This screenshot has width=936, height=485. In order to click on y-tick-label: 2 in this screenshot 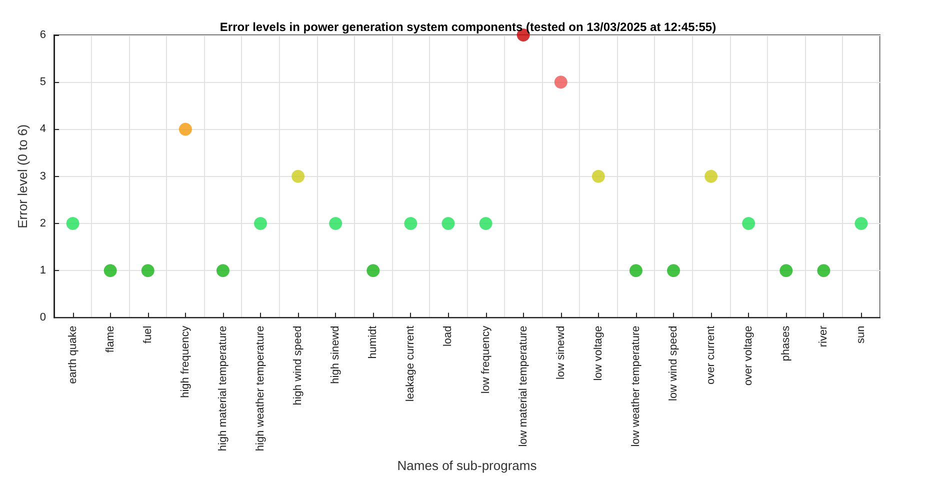, I will do `click(43, 224)`.